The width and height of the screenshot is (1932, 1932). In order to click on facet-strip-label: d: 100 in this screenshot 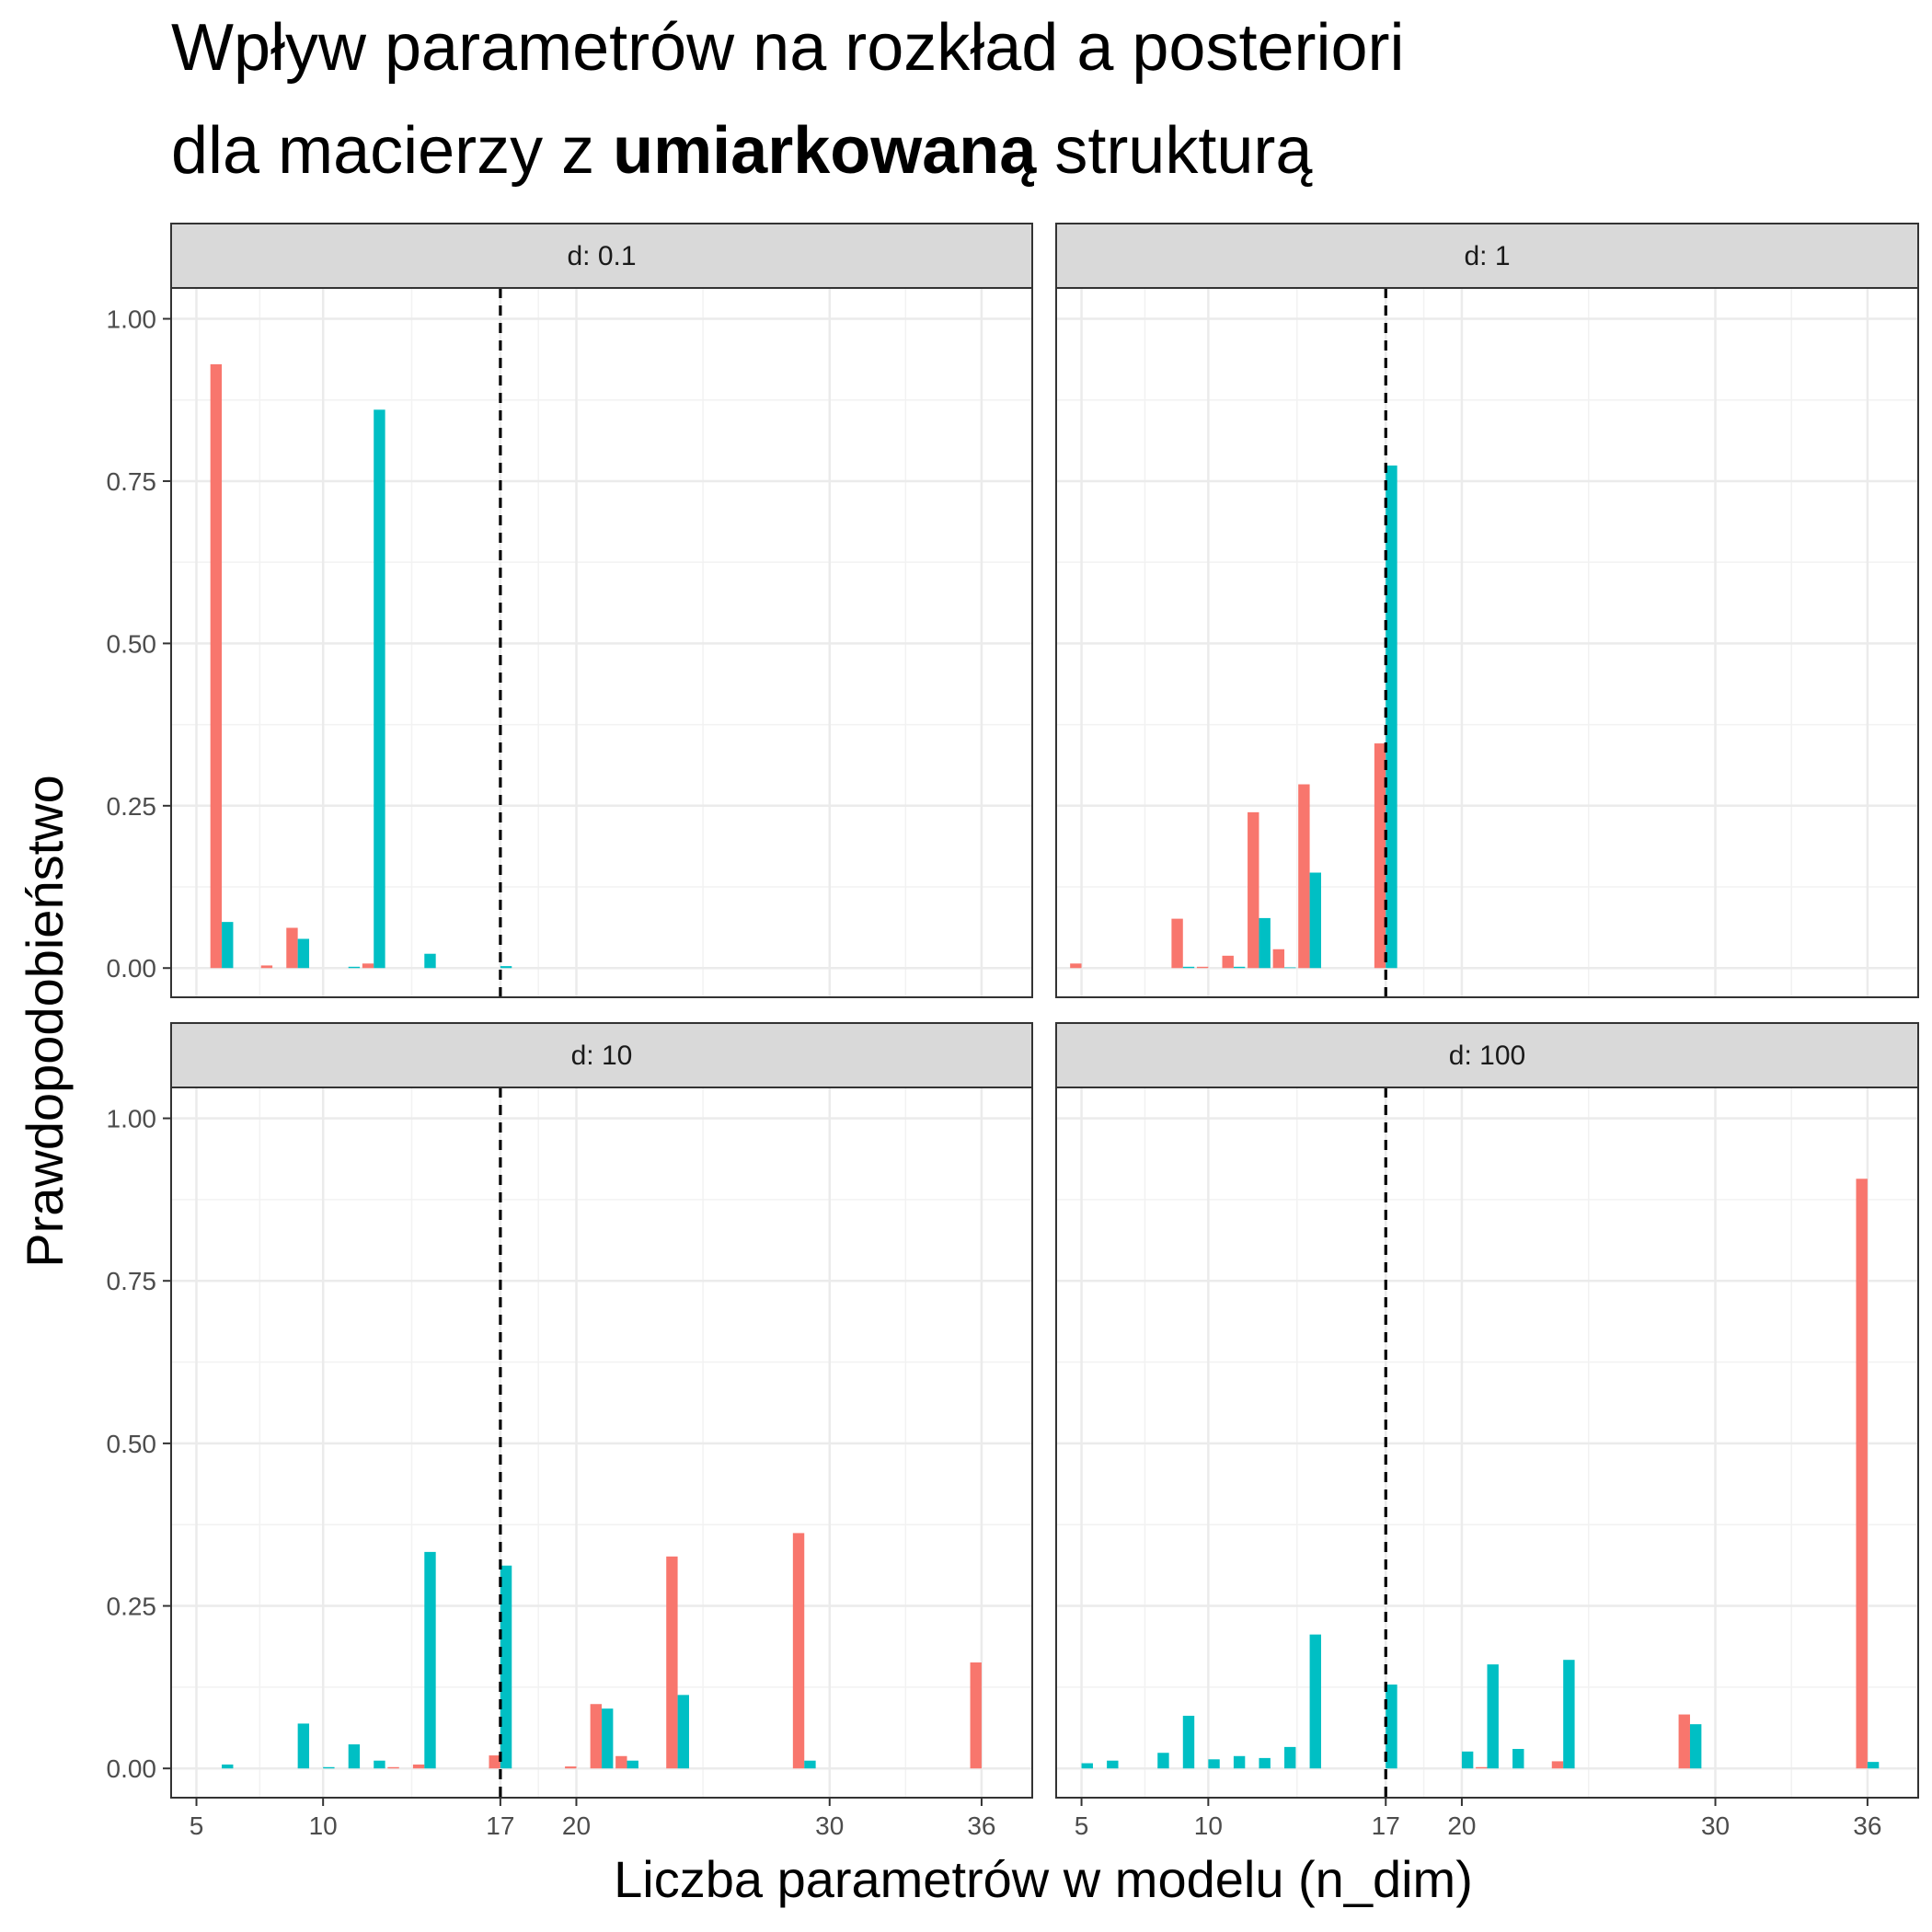, I will do `click(1487, 1056)`.